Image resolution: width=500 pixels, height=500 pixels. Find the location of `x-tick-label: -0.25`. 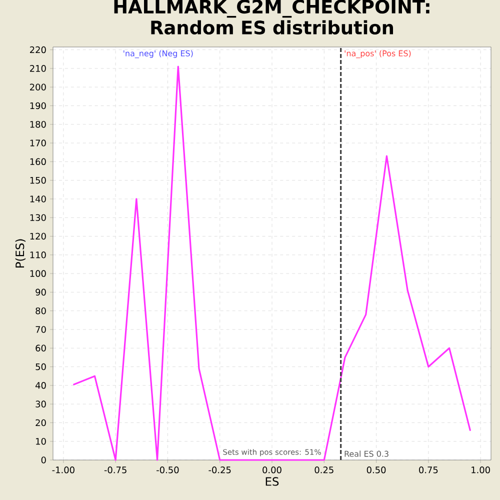

x-tick-label: -0.25 is located at coordinates (219, 470).